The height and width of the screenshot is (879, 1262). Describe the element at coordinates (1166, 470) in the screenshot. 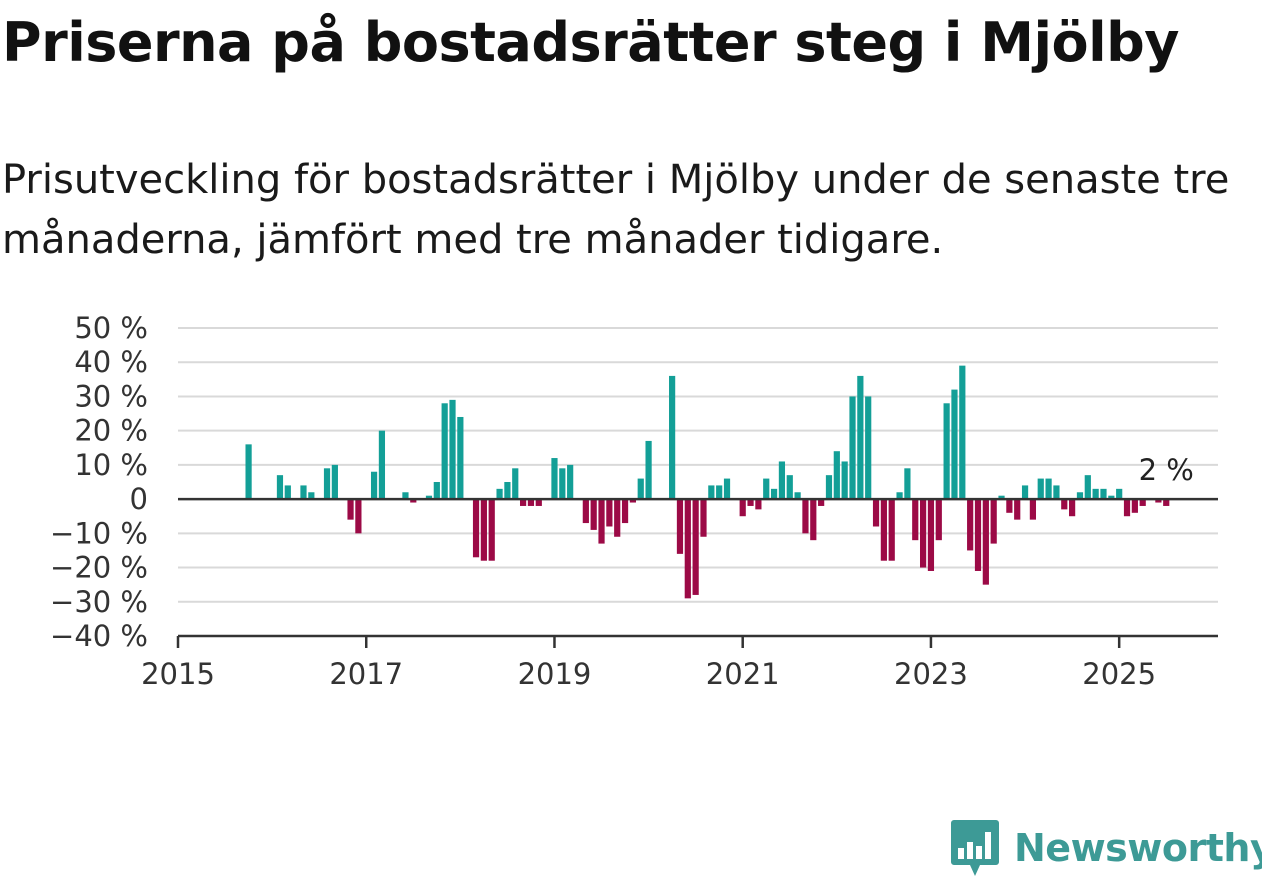

I see `last-value-label: 2 %` at that location.